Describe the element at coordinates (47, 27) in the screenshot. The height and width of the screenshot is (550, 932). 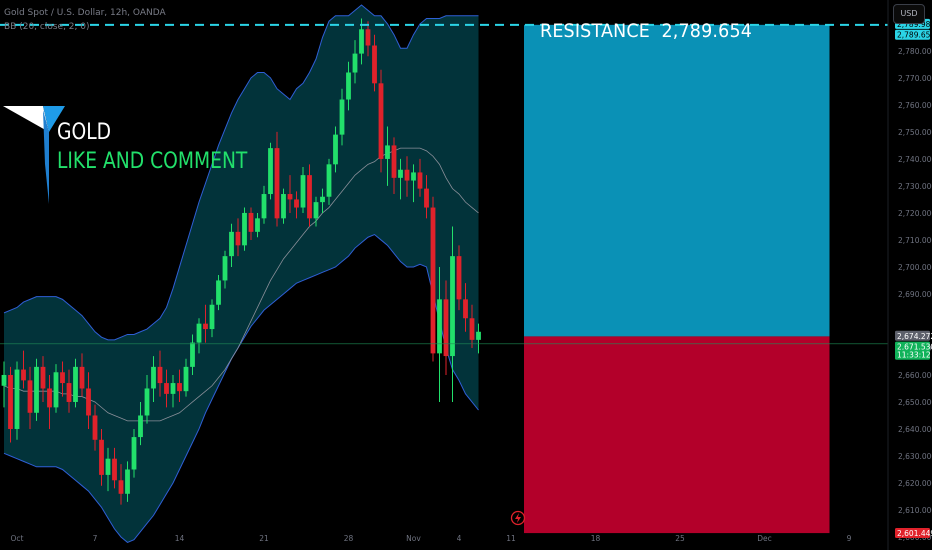
I see `indicator-header: BB (20, close, 2, 0)` at that location.